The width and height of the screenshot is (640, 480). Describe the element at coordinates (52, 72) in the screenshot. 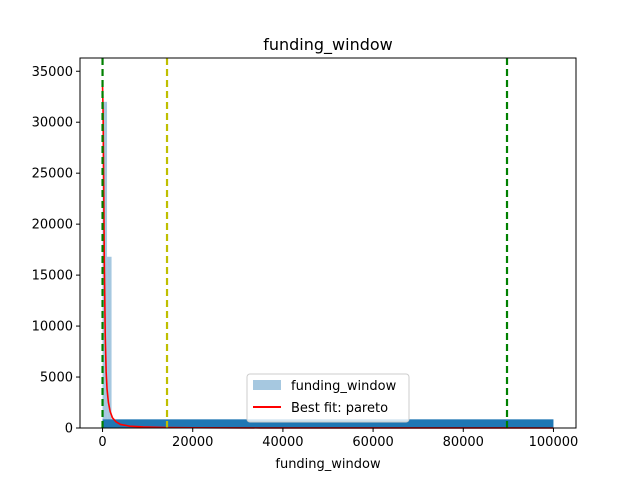

I see `y-tick-label: 35000` at that location.